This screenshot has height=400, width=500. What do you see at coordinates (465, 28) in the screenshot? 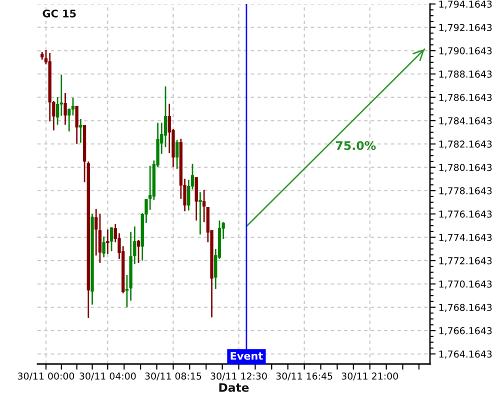
I see `y-tick-label: 1,792.1643` at bounding box center [465, 28].